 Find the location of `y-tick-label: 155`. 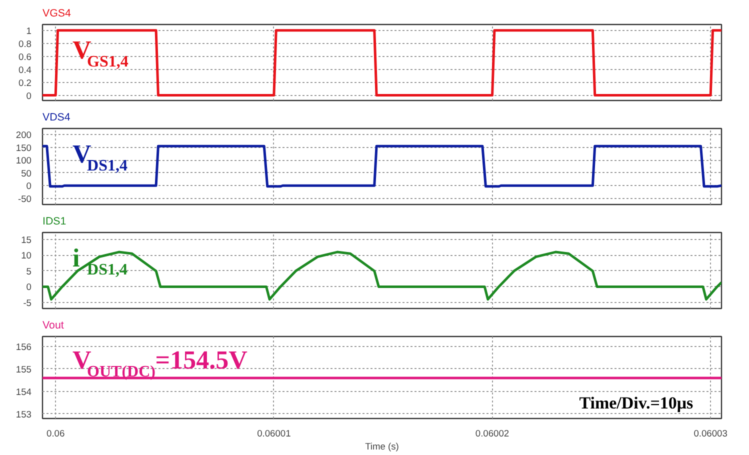

y-tick-label: 155 is located at coordinates (24, 369).